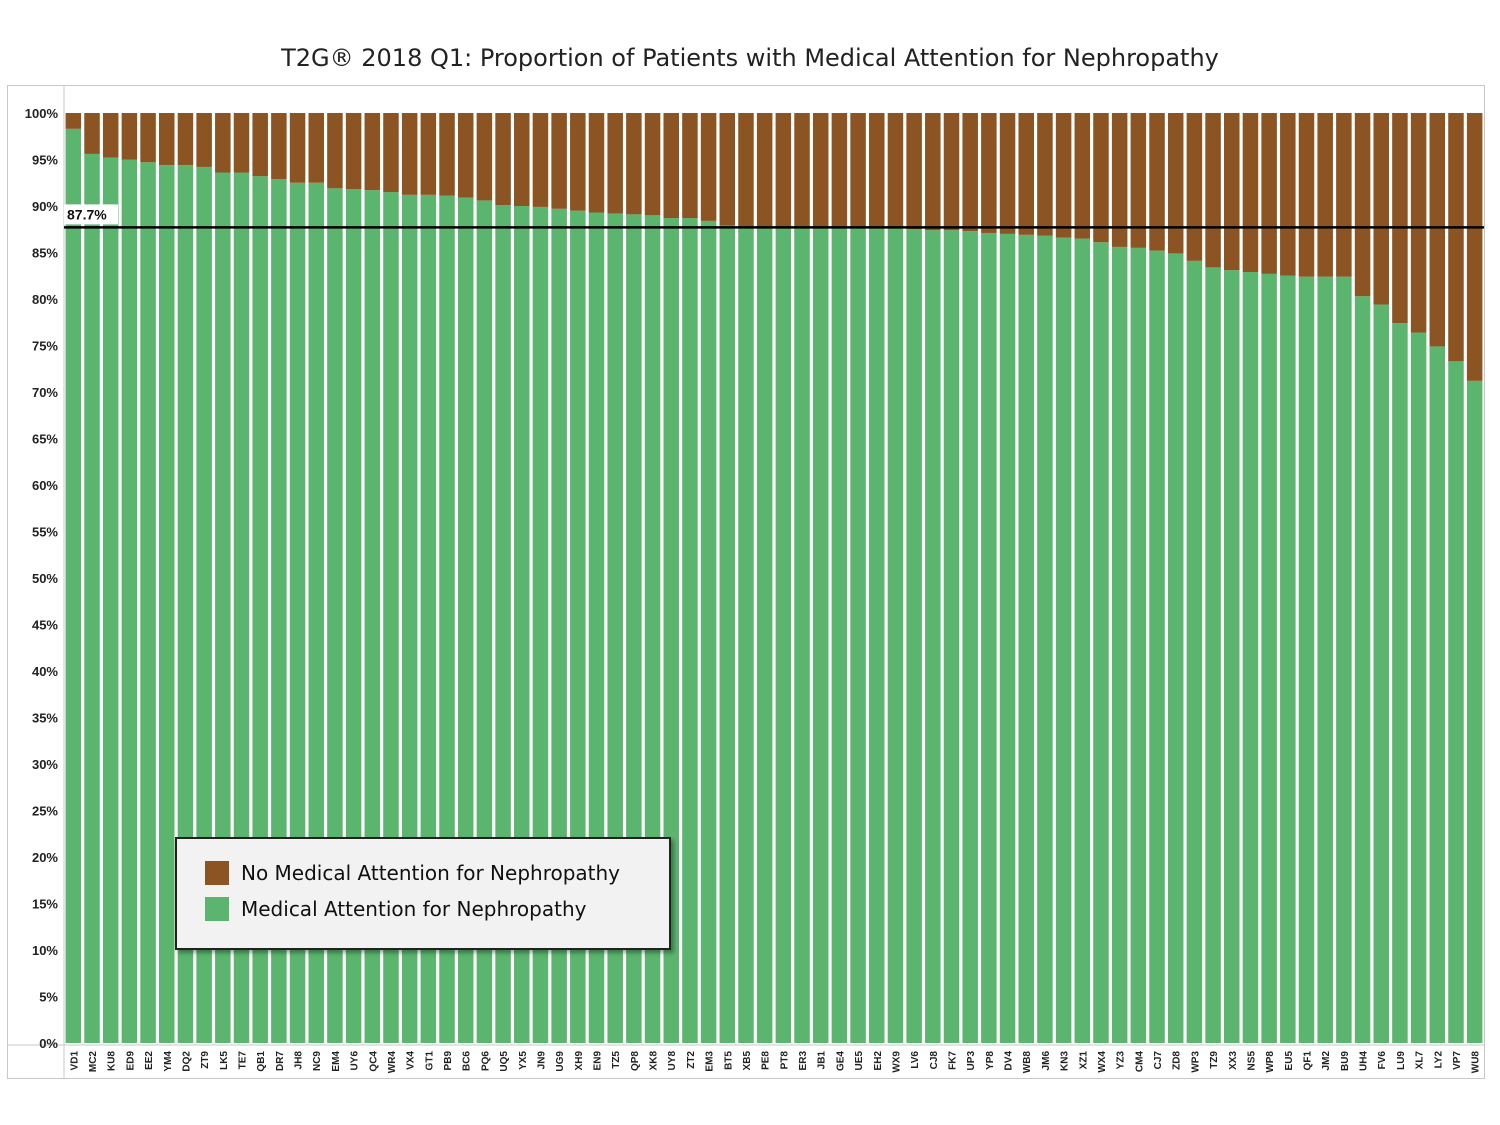 The image size is (1500, 1125). What do you see at coordinates (1364, 1061) in the screenshot?
I see `x-tick-label: UH4` at bounding box center [1364, 1061].